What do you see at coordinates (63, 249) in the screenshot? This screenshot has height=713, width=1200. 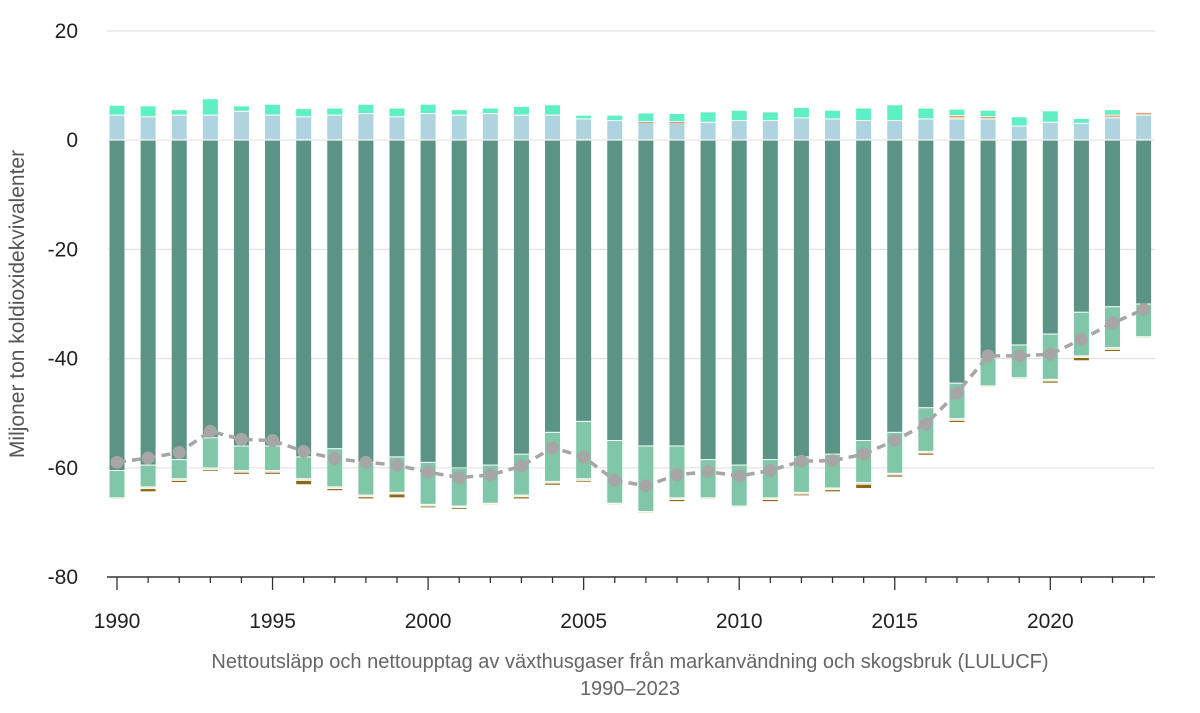 I see `y-tick-label: -20` at bounding box center [63, 249].